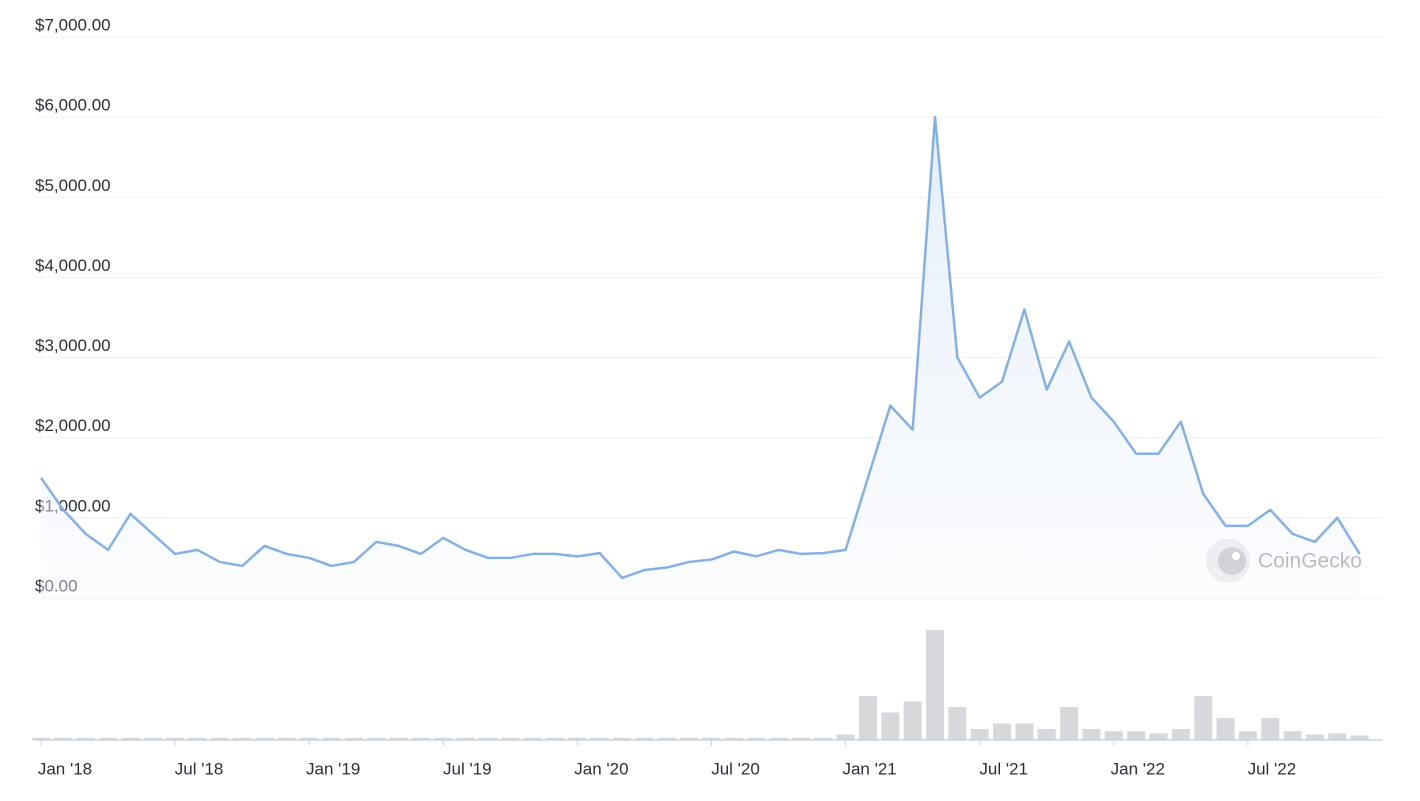 Image resolution: width=1420 pixels, height=801 pixels. Describe the element at coordinates (869, 768) in the screenshot. I see `x-tick-label: Jan '21` at that location.